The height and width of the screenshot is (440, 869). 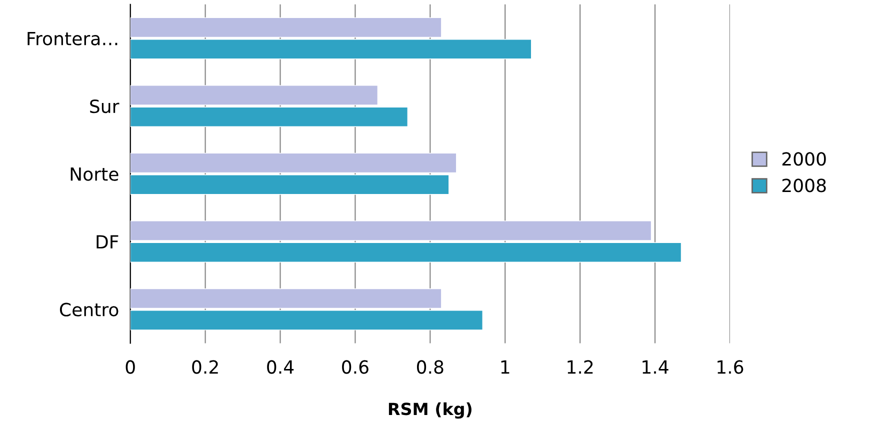 I want to click on x-tick-label: 0.6, so click(x=355, y=367).